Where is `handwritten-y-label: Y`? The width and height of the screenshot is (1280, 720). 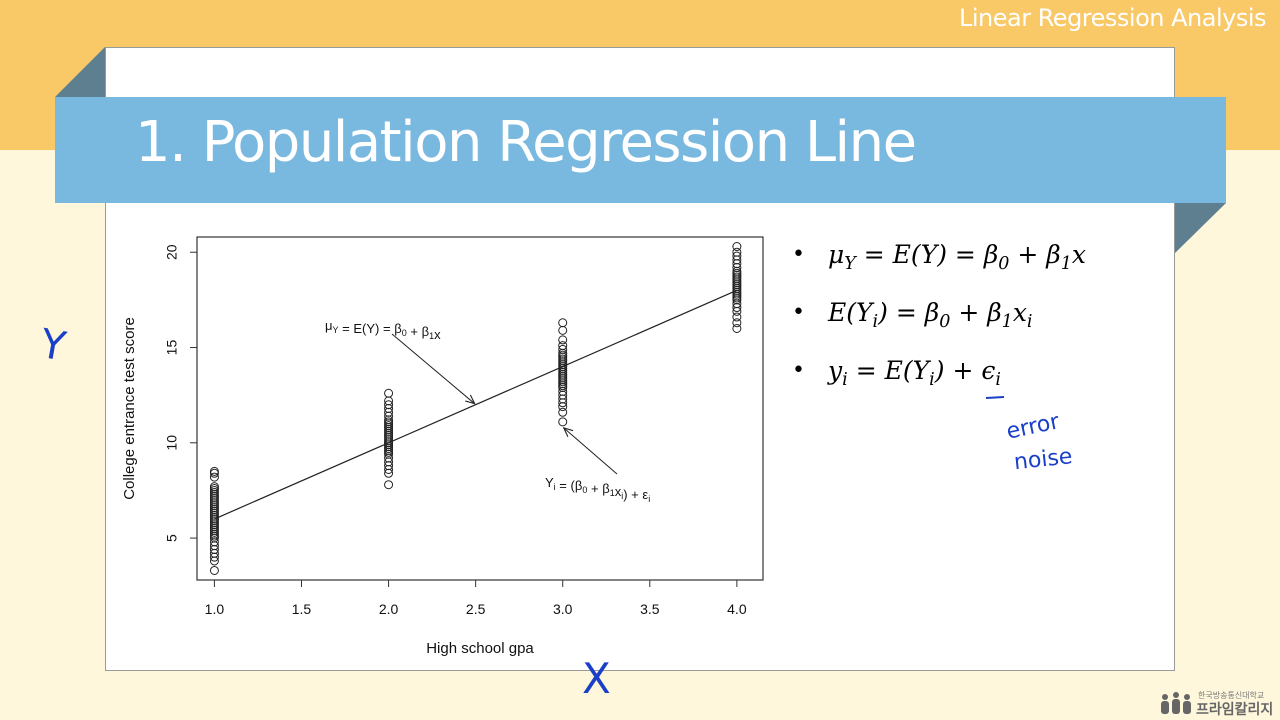
handwritten-y-label: Y is located at coordinates (53, 346).